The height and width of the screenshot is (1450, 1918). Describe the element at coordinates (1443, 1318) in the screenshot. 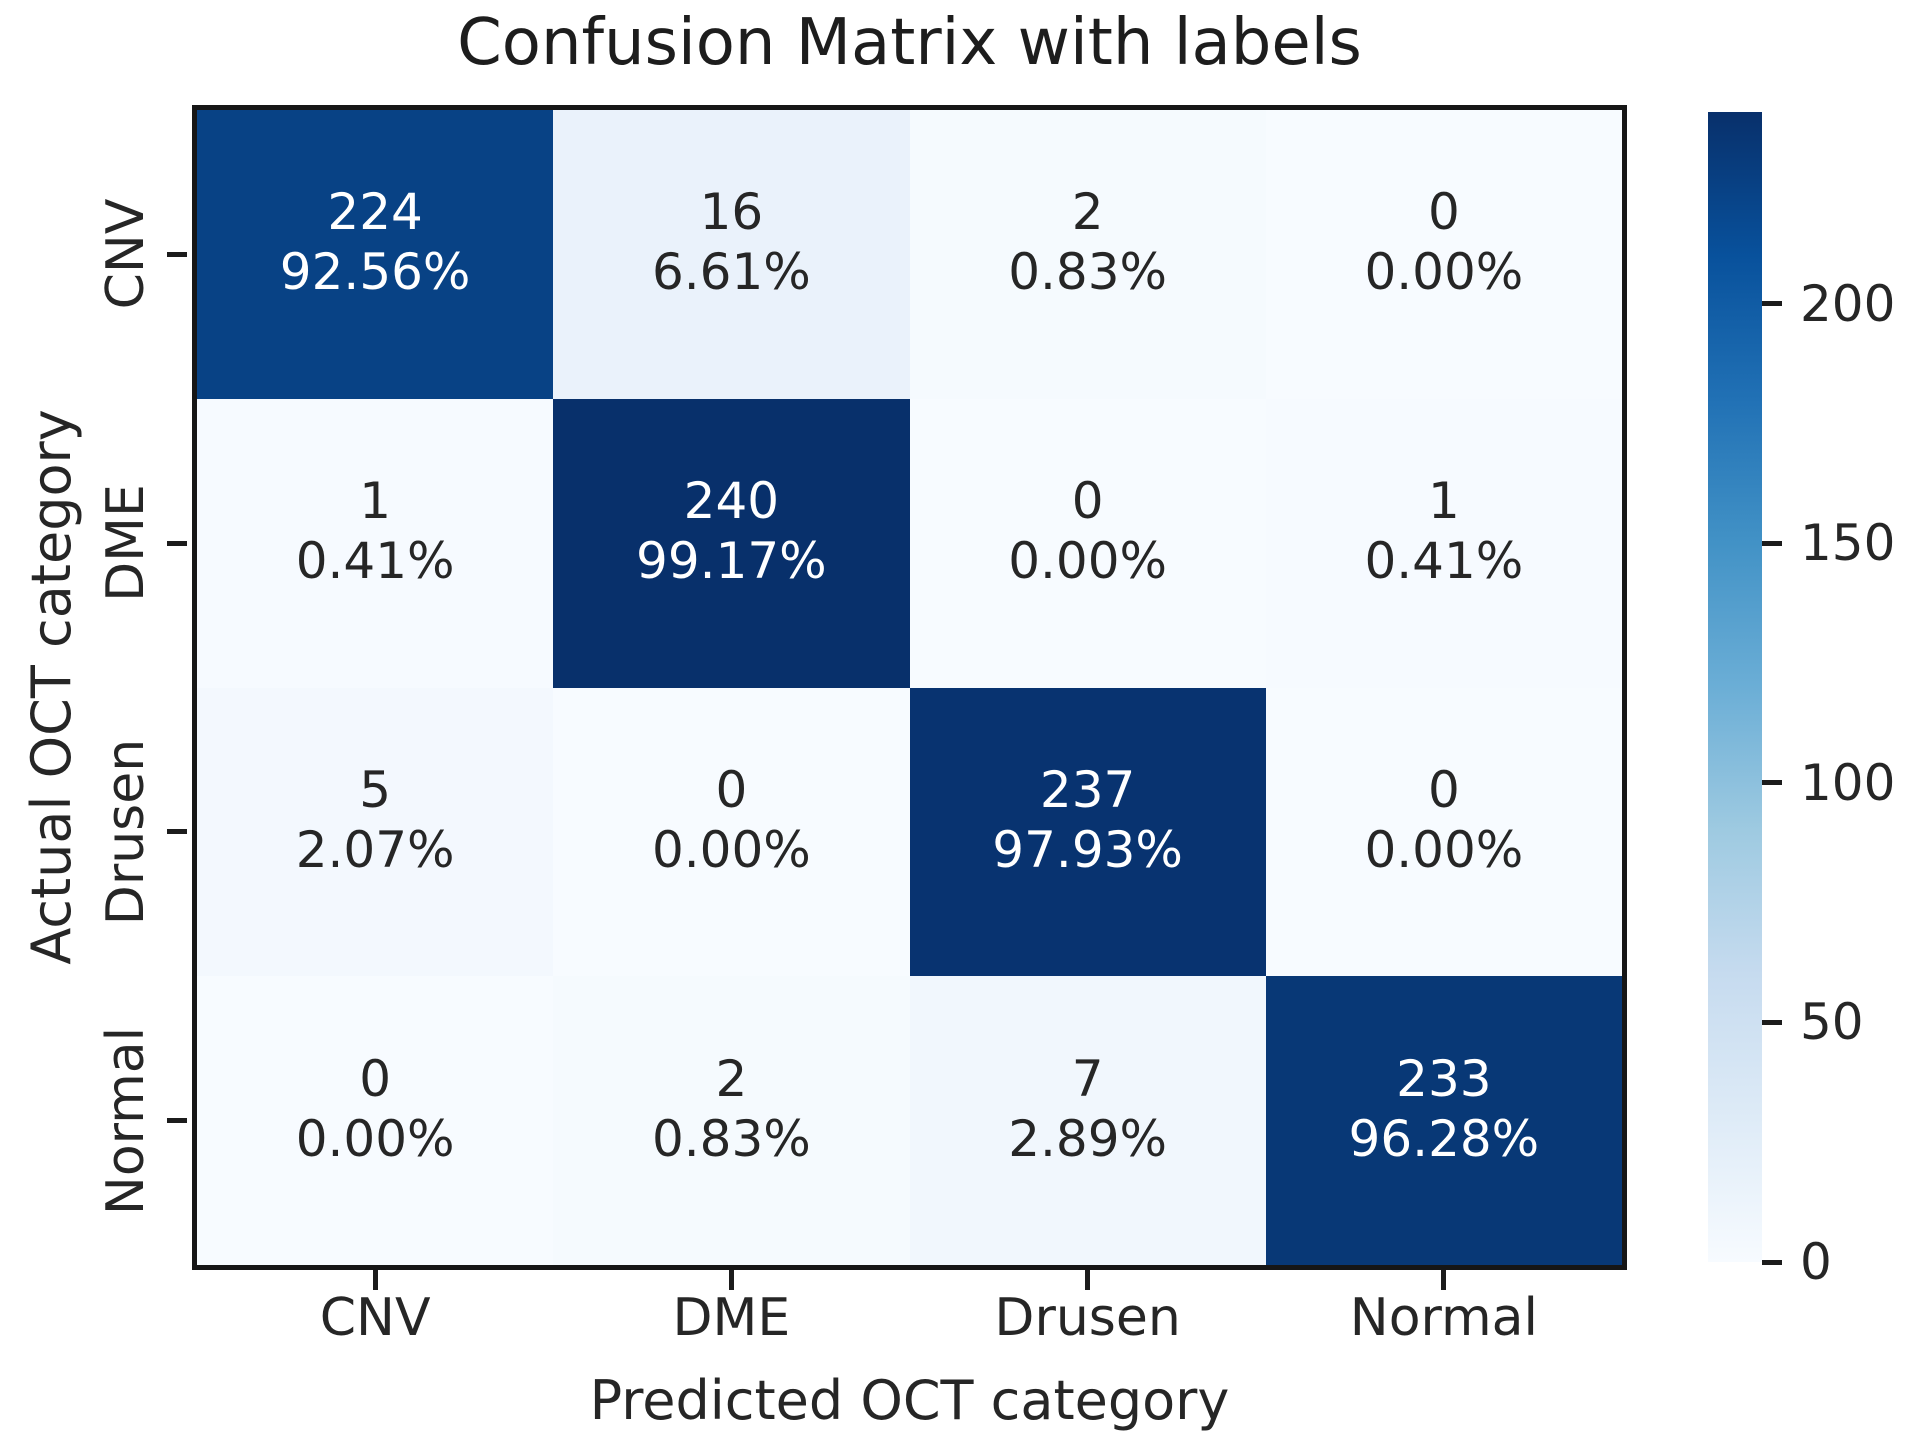

I see `x-tick-label: Normal` at that location.